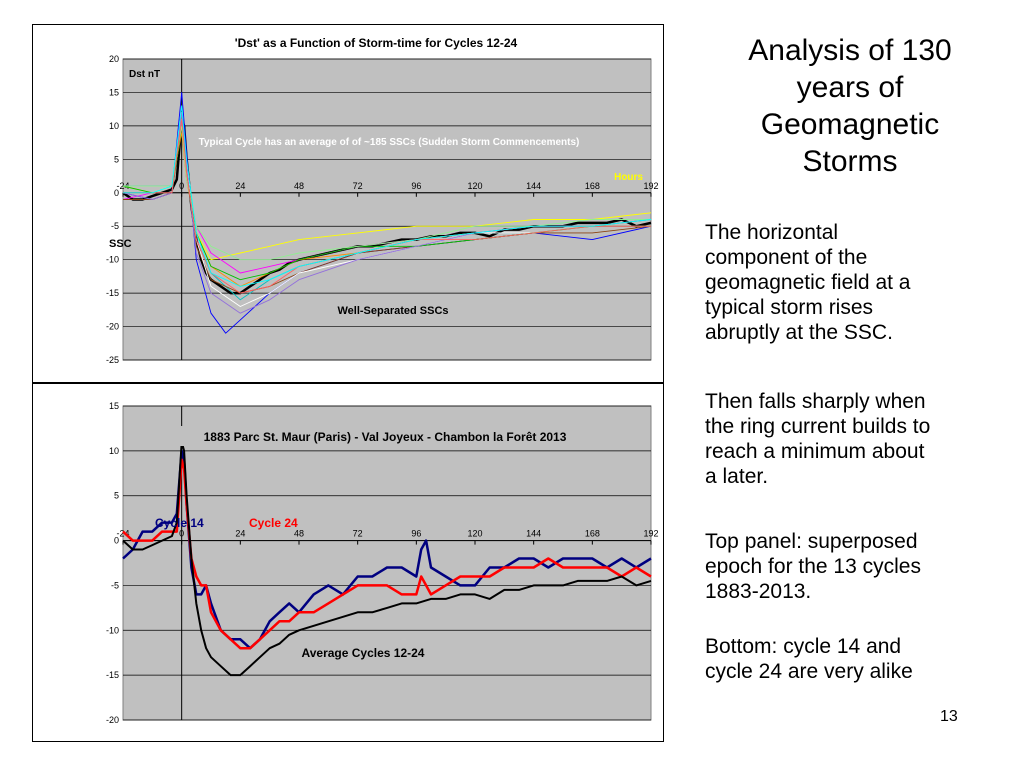 This screenshot has width=1024, height=768. I want to click on text-line: The horizontal, so click(772, 232).